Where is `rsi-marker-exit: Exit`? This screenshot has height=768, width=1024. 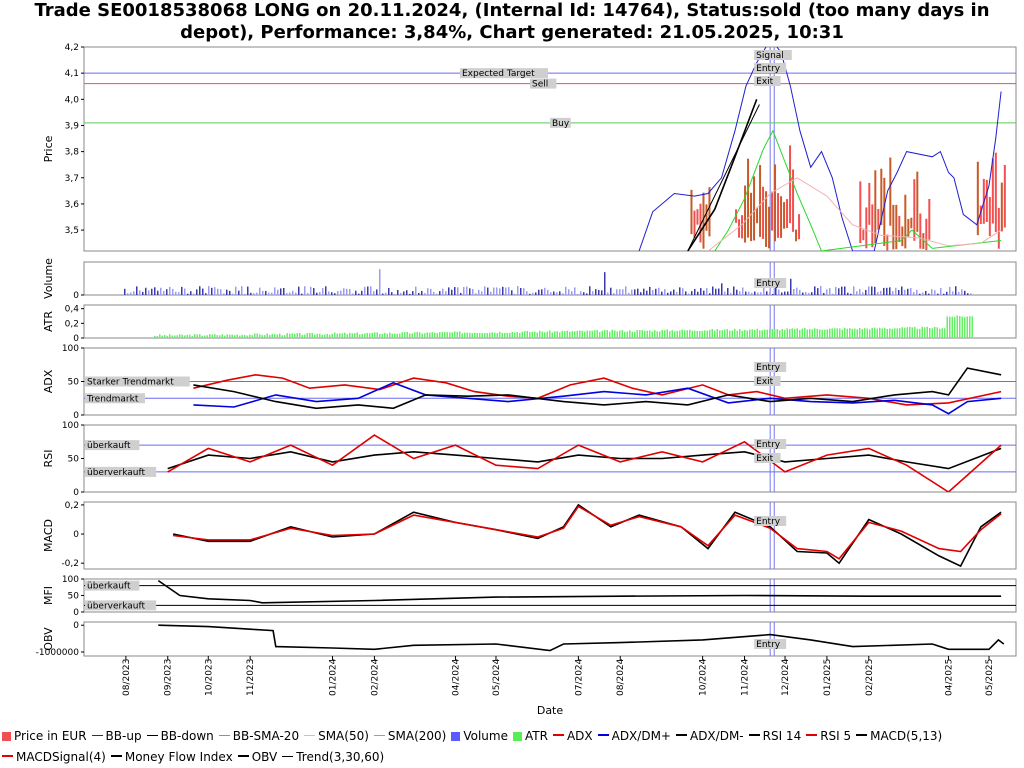
rsi-marker-exit: Exit is located at coordinates (765, 459).